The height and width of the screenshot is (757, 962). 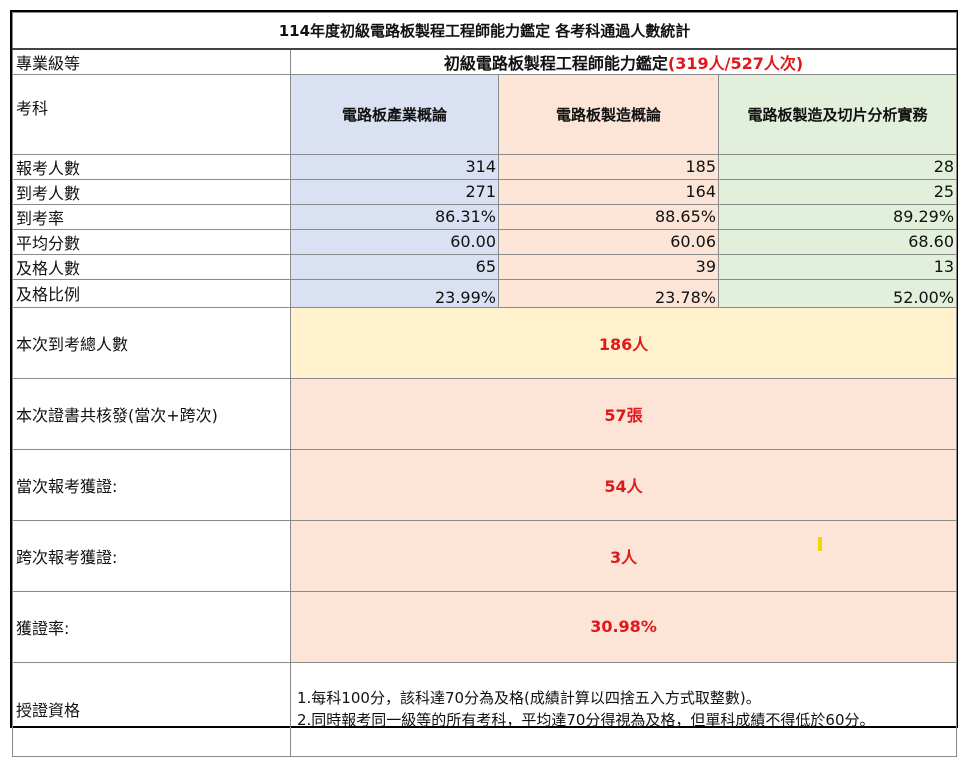 I want to click on summary-row: 本次到考總人數 186人, so click(x=485, y=342).